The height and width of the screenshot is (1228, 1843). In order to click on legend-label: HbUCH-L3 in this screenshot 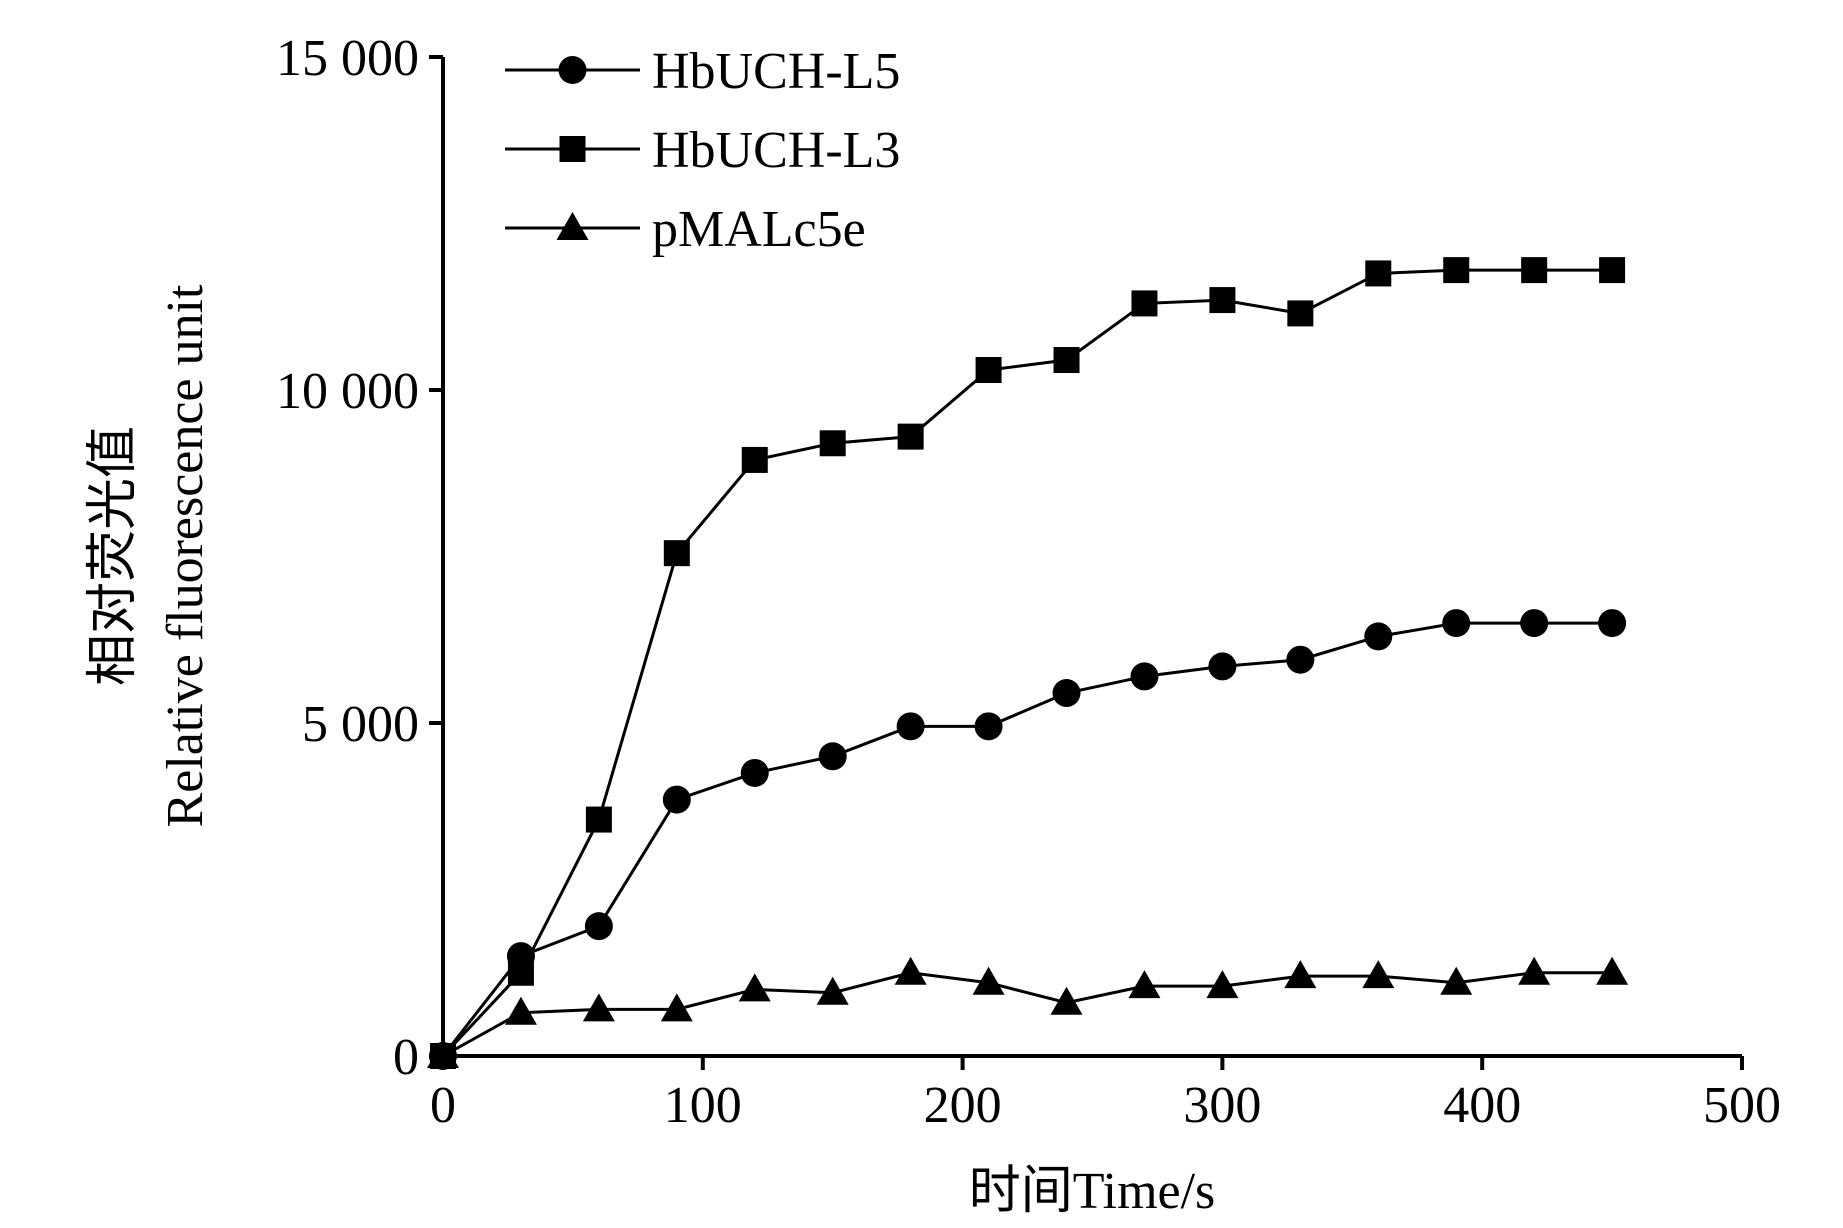, I will do `click(776, 150)`.